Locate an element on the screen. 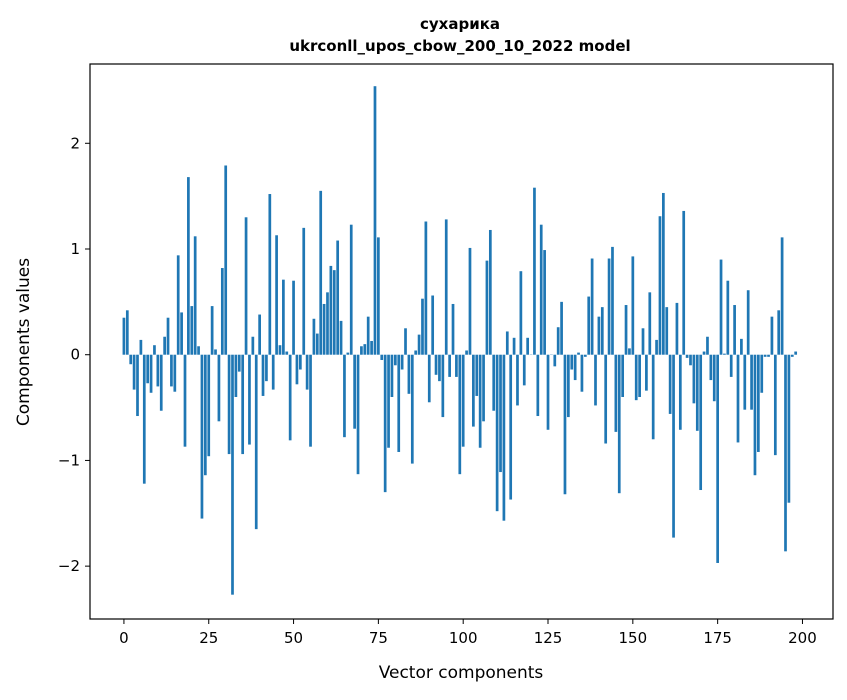 The width and height of the screenshot is (847, 700). y-axis-label: Components values is located at coordinates (24, 342).